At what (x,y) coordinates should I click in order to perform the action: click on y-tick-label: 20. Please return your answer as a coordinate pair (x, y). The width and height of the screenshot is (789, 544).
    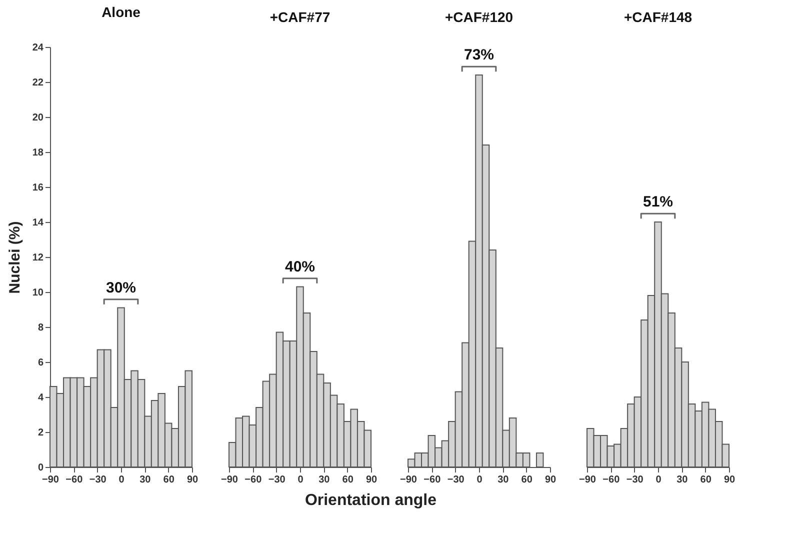
    Looking at the image, I should click on (38, 118).